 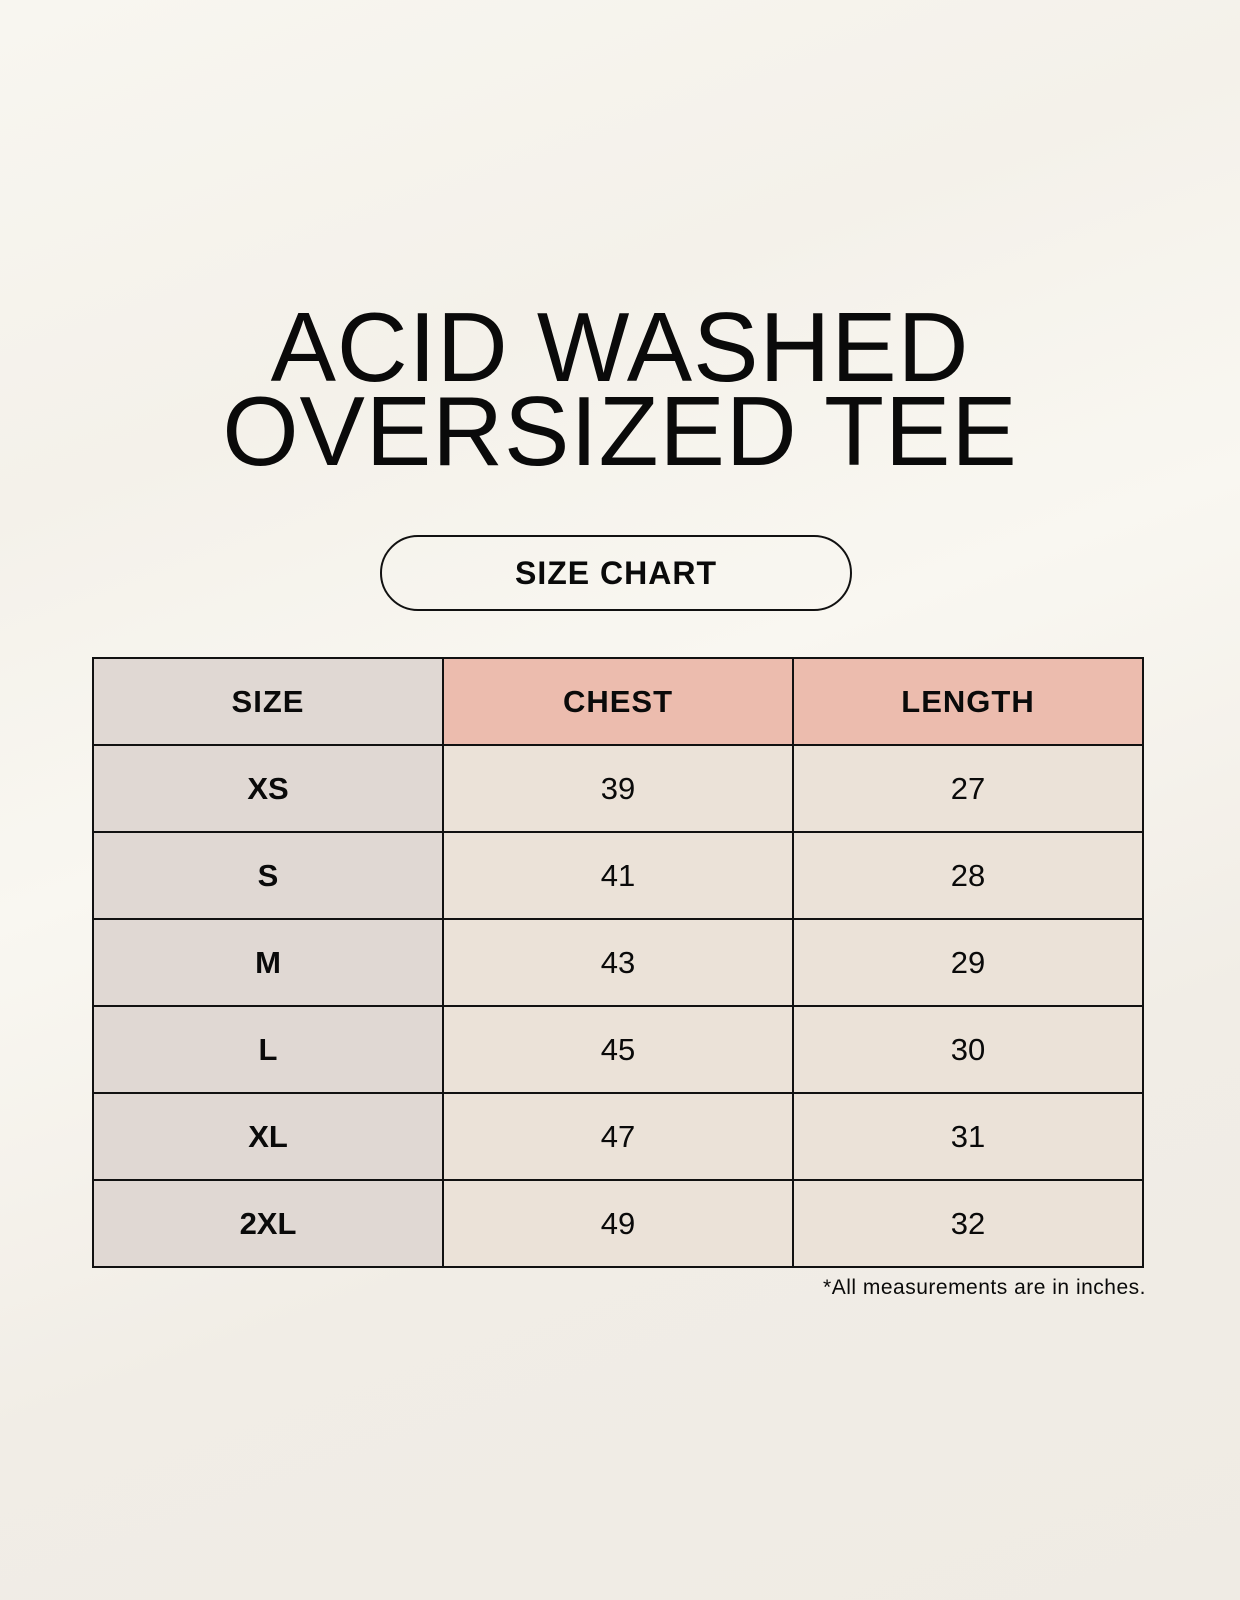 I want to click on cell-chest: 39, so click(x=618, y=788).